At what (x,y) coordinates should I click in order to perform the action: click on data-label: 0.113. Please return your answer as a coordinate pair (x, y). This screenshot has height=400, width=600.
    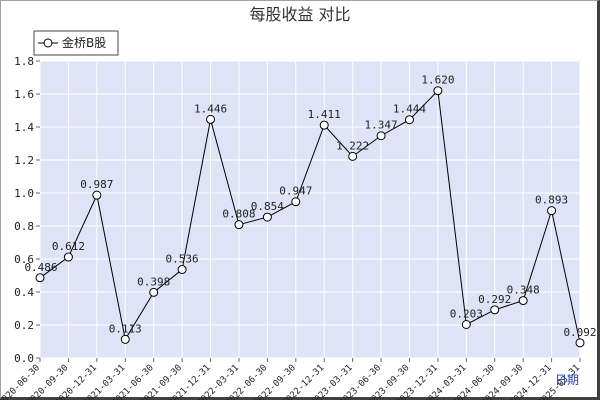
    Looking at the image, I should click on (125, 328).